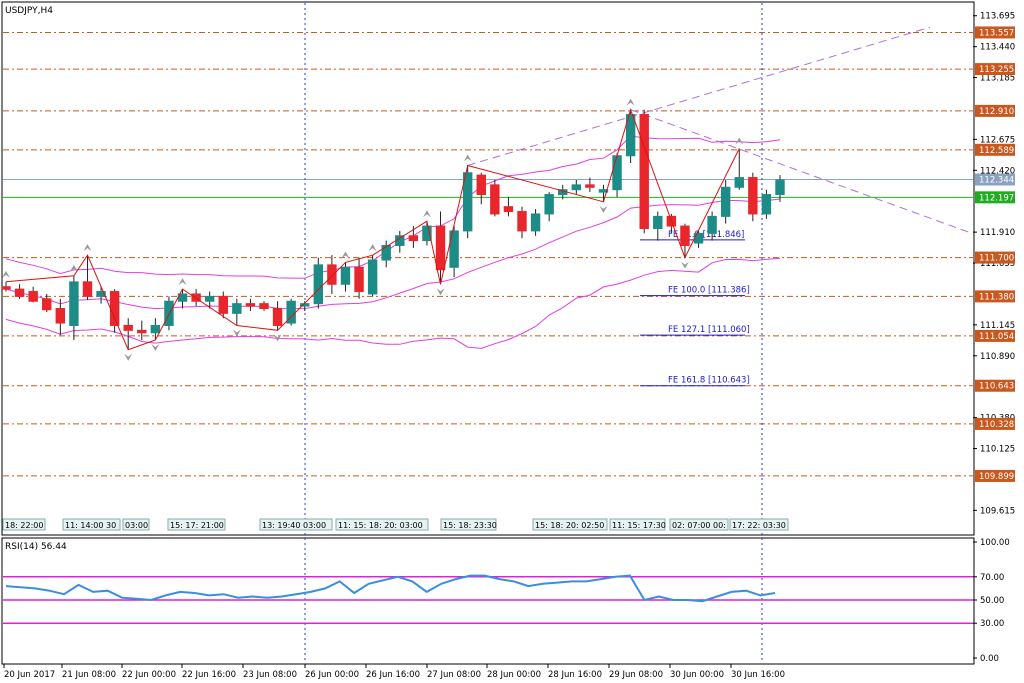 The image size is (1024, 683). I want to click on session-tag-label: 13: 19:40 03:00, so click(294, 525).